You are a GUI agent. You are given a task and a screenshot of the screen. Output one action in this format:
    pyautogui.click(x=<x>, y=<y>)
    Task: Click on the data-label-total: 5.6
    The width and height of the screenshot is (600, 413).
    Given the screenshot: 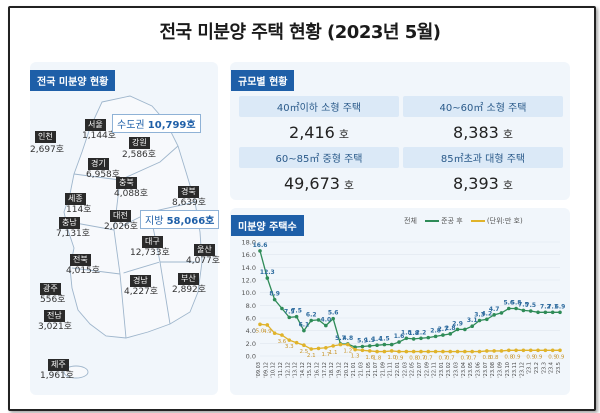 What is the action you would take?
    pyautogui.click(x=508, y=303)
    